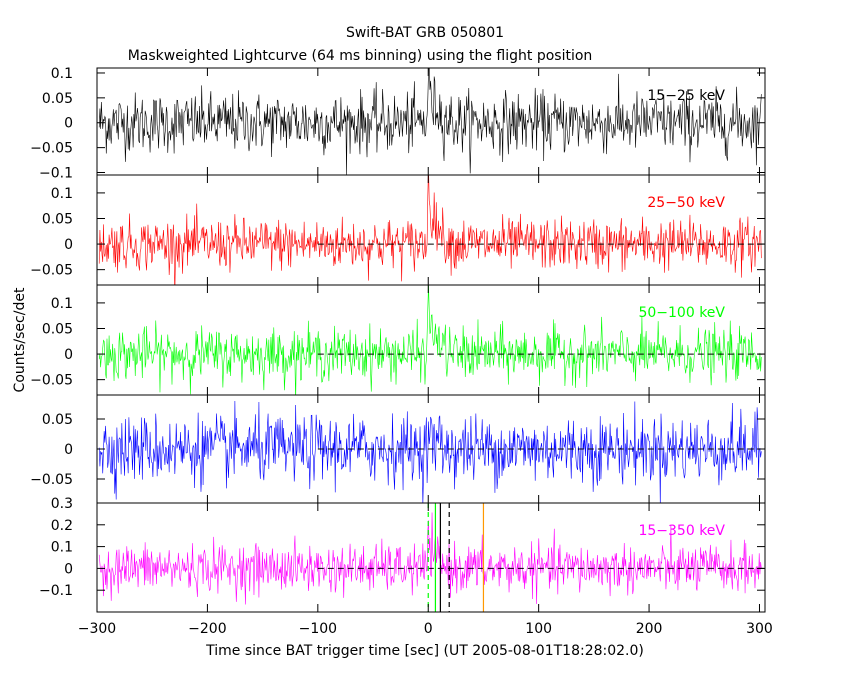 The height and width of the screenshot is (680, 850). What do you see at coordinates (686, 96) in the screenshot?
I see `panel-label-1: 15−25 keV` at bounding box center [686, 96].